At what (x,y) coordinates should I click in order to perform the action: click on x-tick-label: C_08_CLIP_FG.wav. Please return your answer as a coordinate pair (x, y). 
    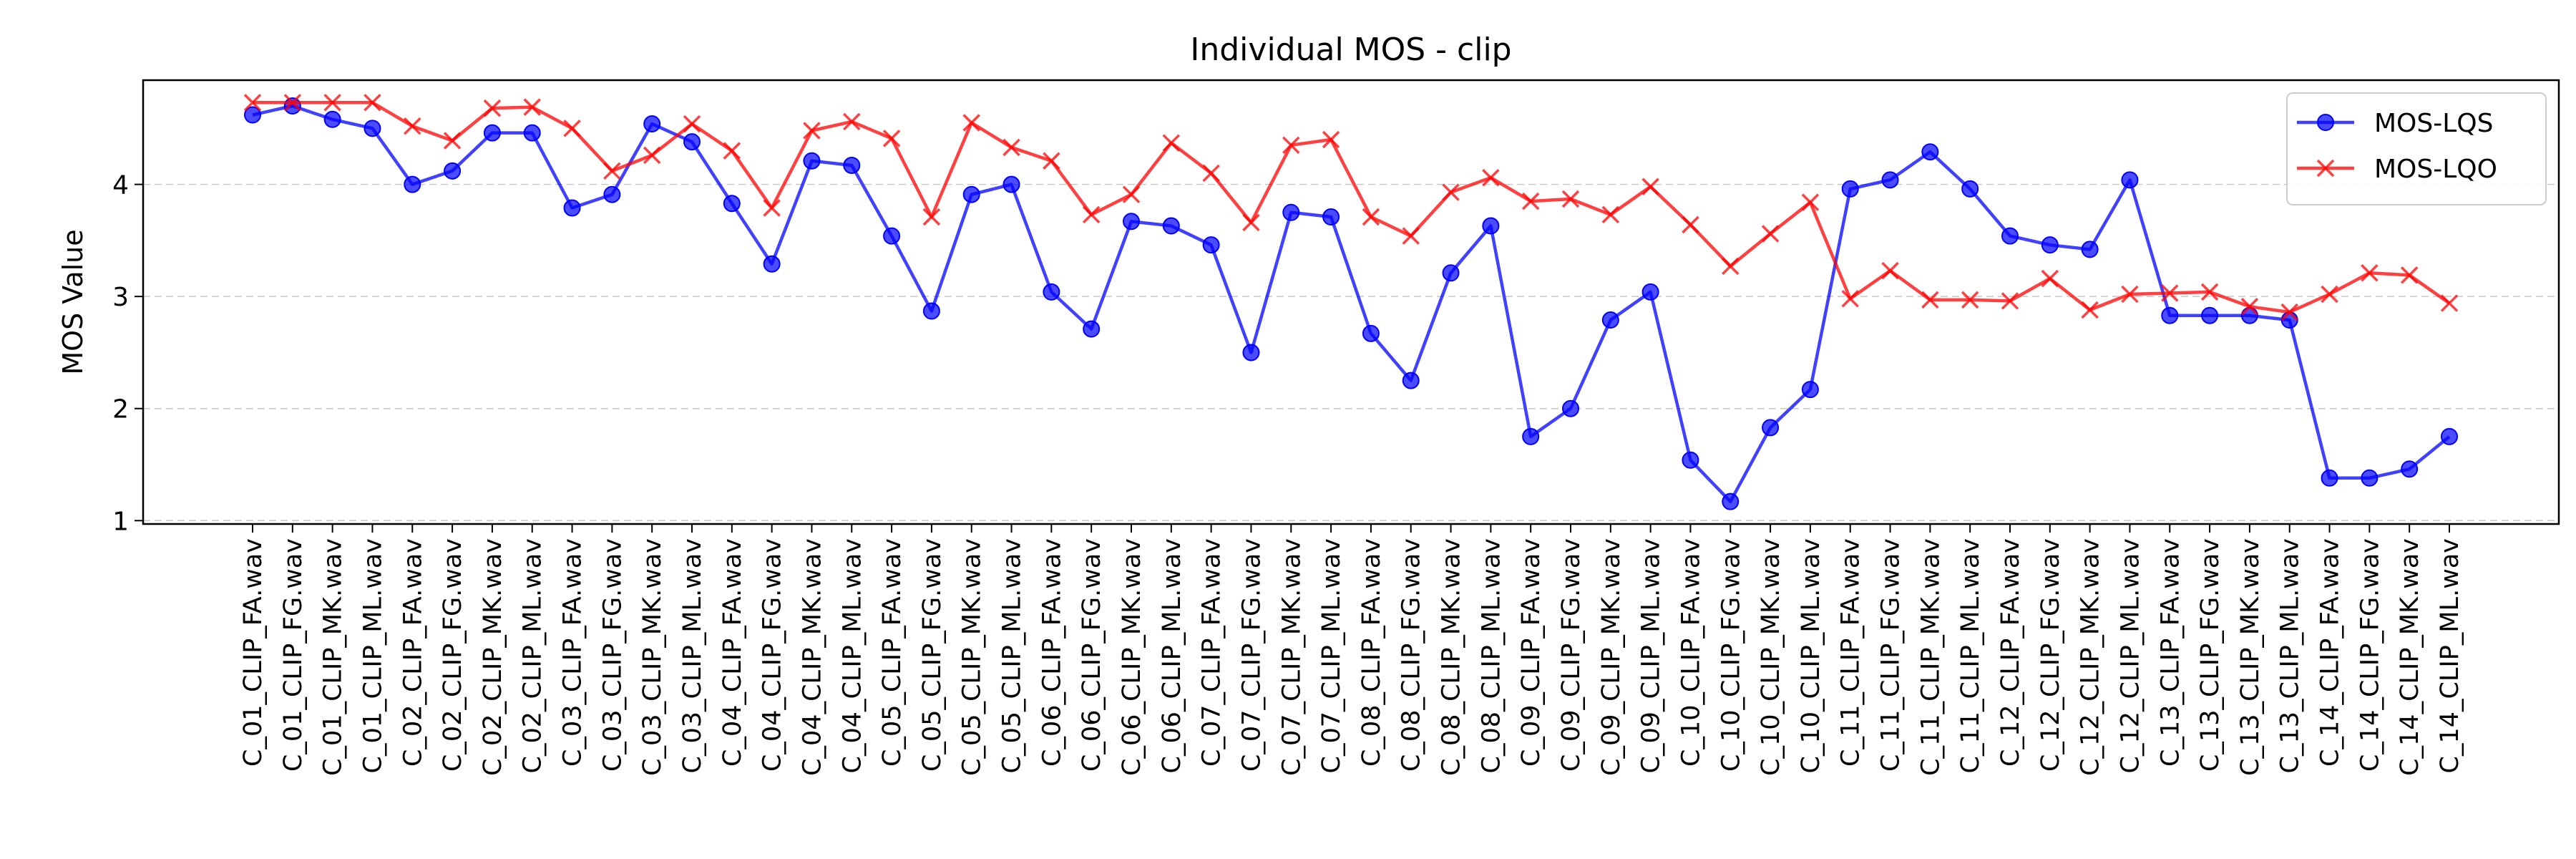
    Looking at the image, I should click on (1411, 655).